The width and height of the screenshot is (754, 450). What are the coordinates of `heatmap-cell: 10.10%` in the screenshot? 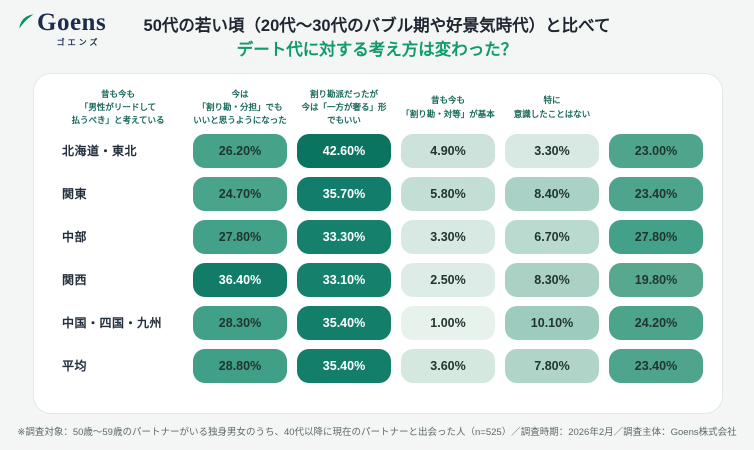 It's located at (552, 322).